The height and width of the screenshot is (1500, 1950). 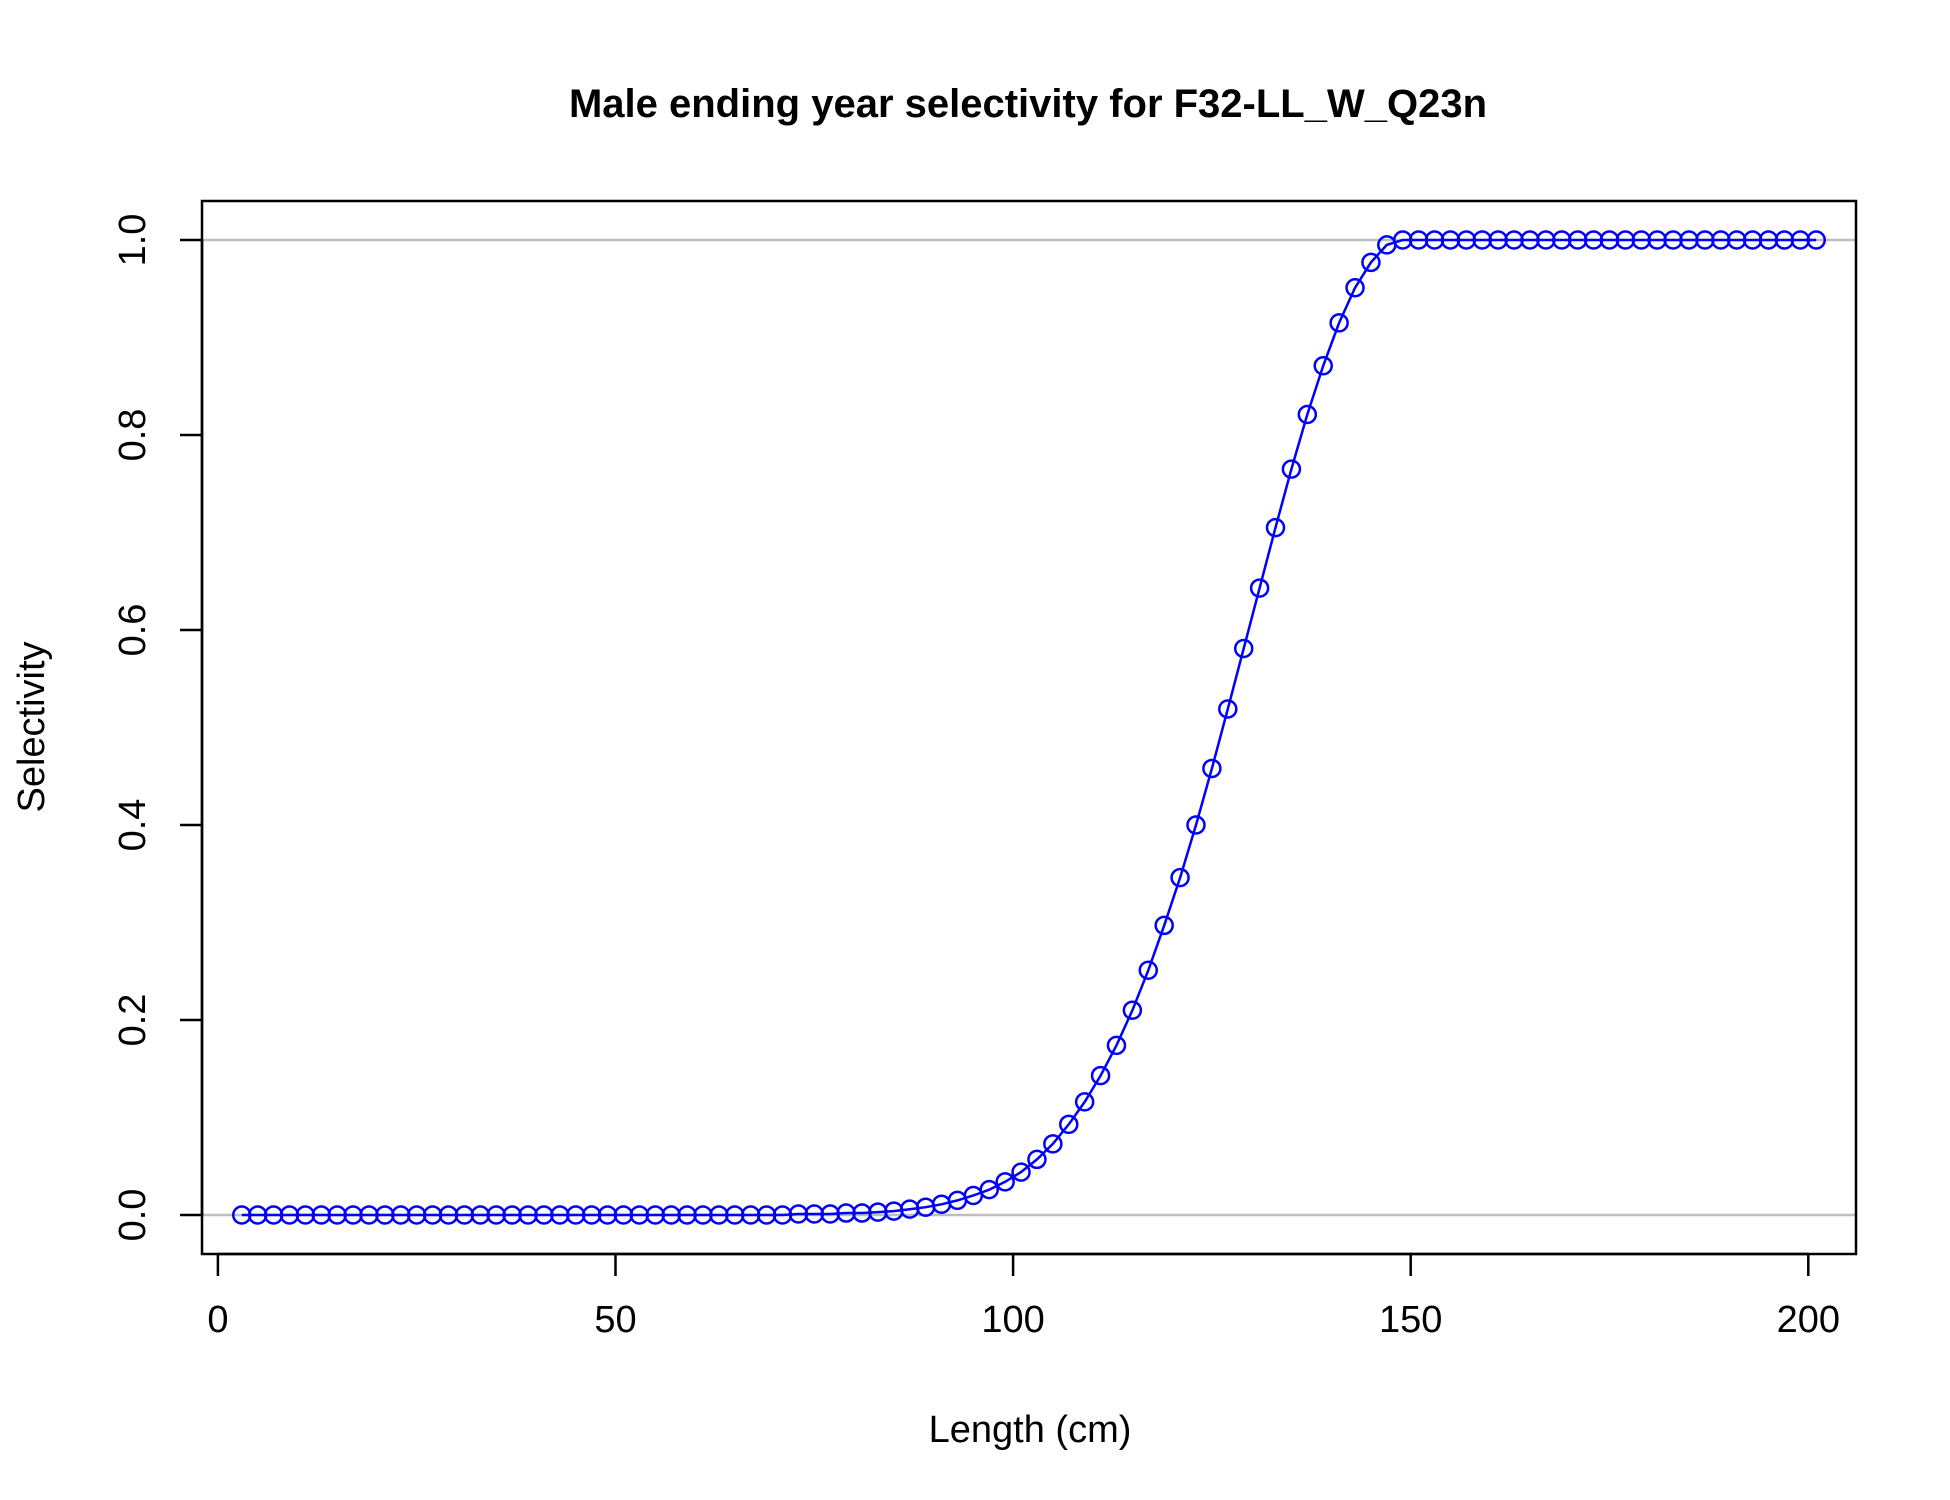 What do you see at coordinates (32, 726) in the screenshot?
I see `y-axis-label: Selectivity` at bounding box center [32, 726].